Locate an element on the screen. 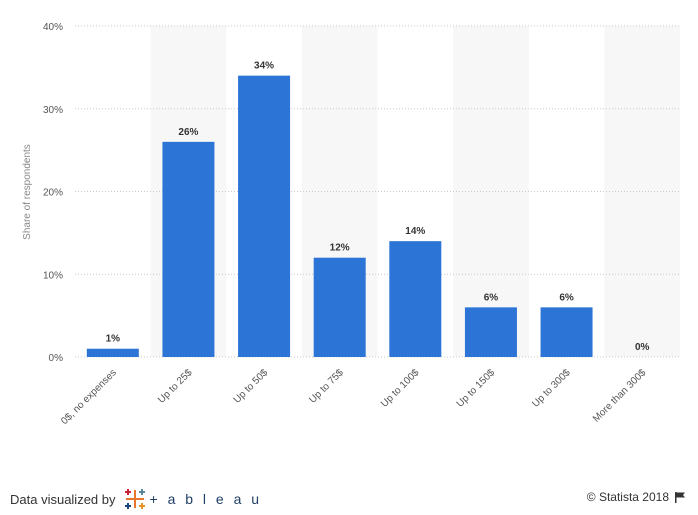 The width and height of the screenshot is (698, 515). y-tick-label: 20% is located at coordinates (53, 193).